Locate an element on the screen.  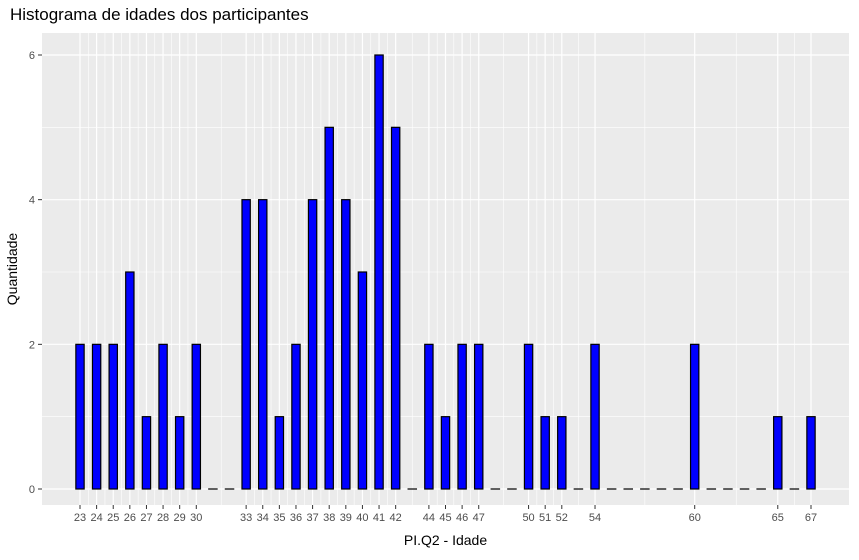
x-tick-label: 50 is located at coordinates (528, 518).